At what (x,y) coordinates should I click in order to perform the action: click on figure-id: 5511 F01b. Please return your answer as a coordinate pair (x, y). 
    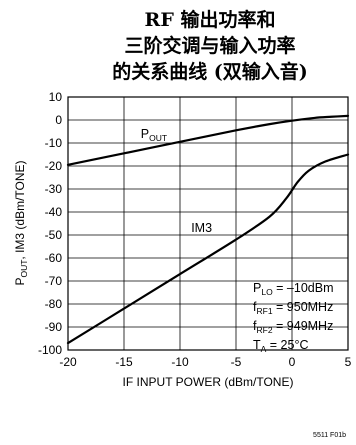
    Looking at the image, I should click on (329, 435).